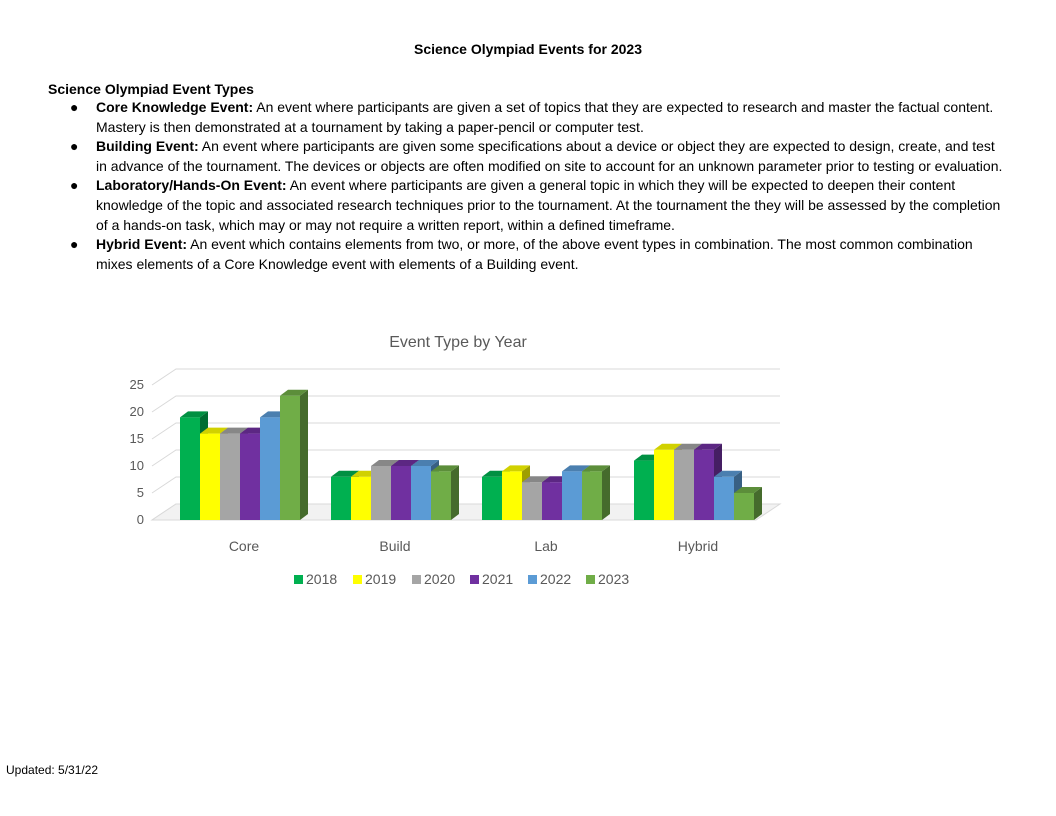 The width and height of the screenshot is (1056, 816). What do you see at coordinates (394, 546) in the screenshot?
I see `category-label: Build` at bounding box center [394, 546].